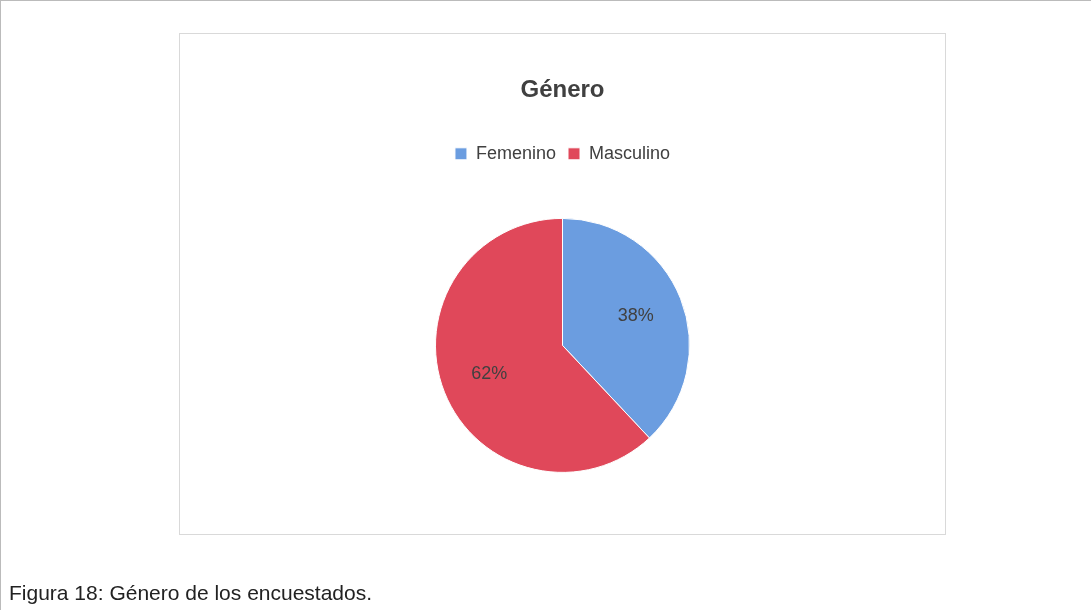 The image size is (1091, 610). I want to click on legend-label: Femenino, so click(516, 152).